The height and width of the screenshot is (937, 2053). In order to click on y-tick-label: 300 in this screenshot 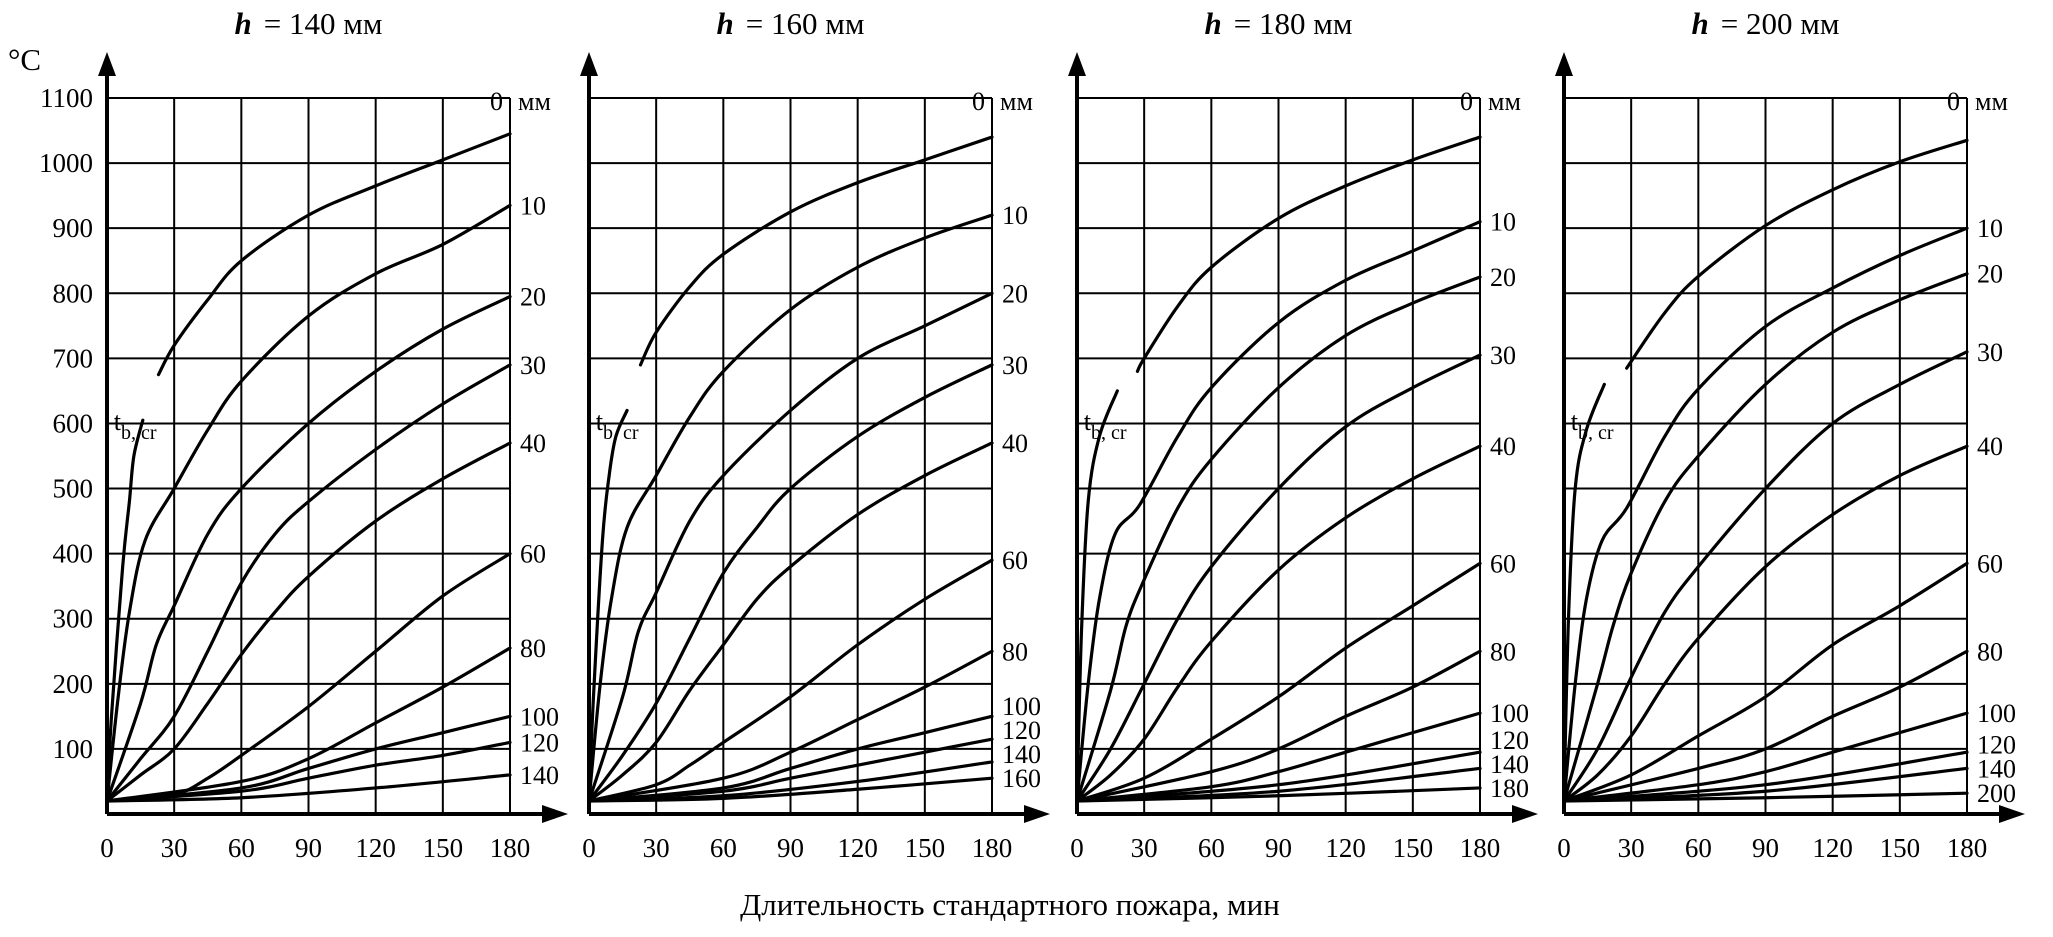, I will do `click(73, 619)`.